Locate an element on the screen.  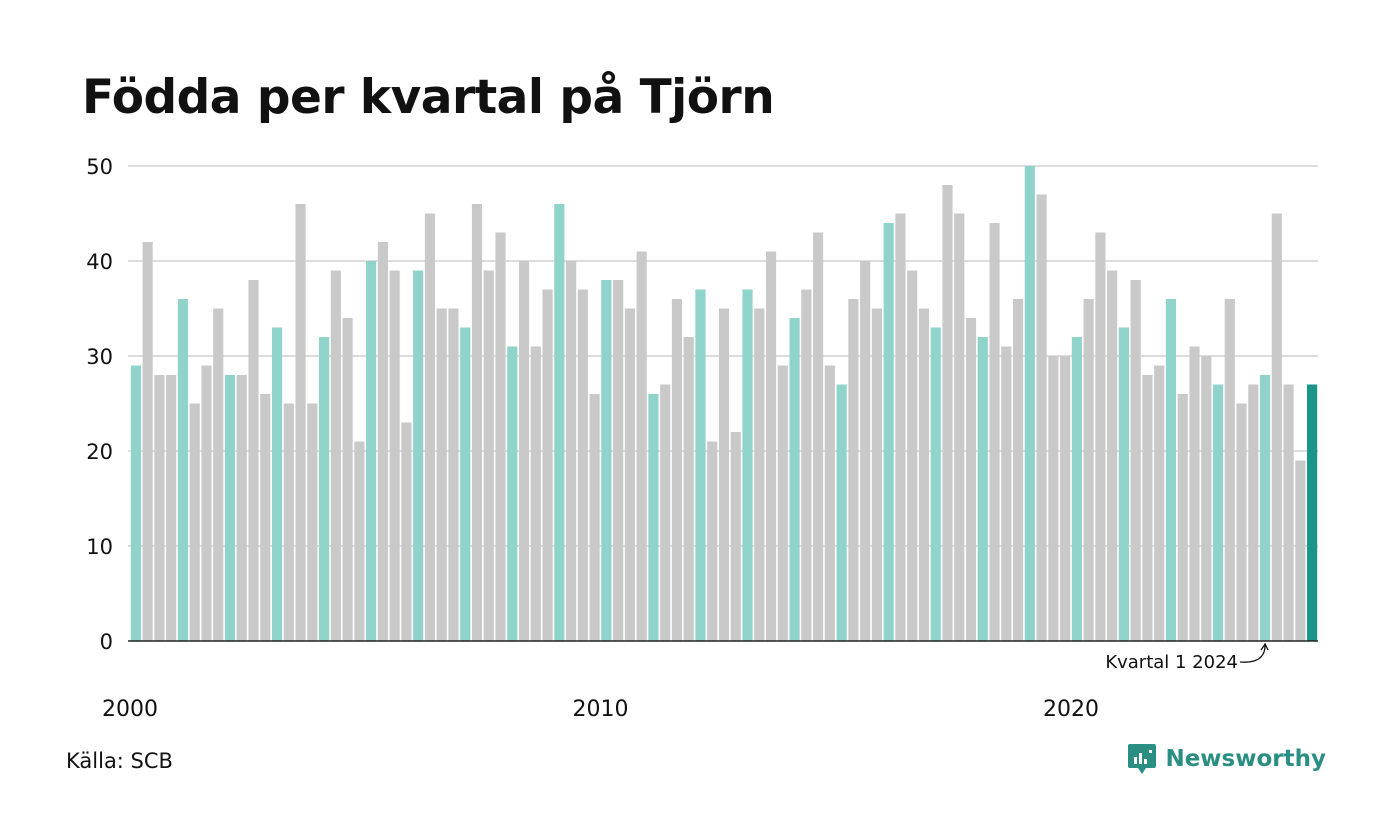
y-axis-ticks: 0 10 20 30 40 50 is located at coordinates (99, 404).